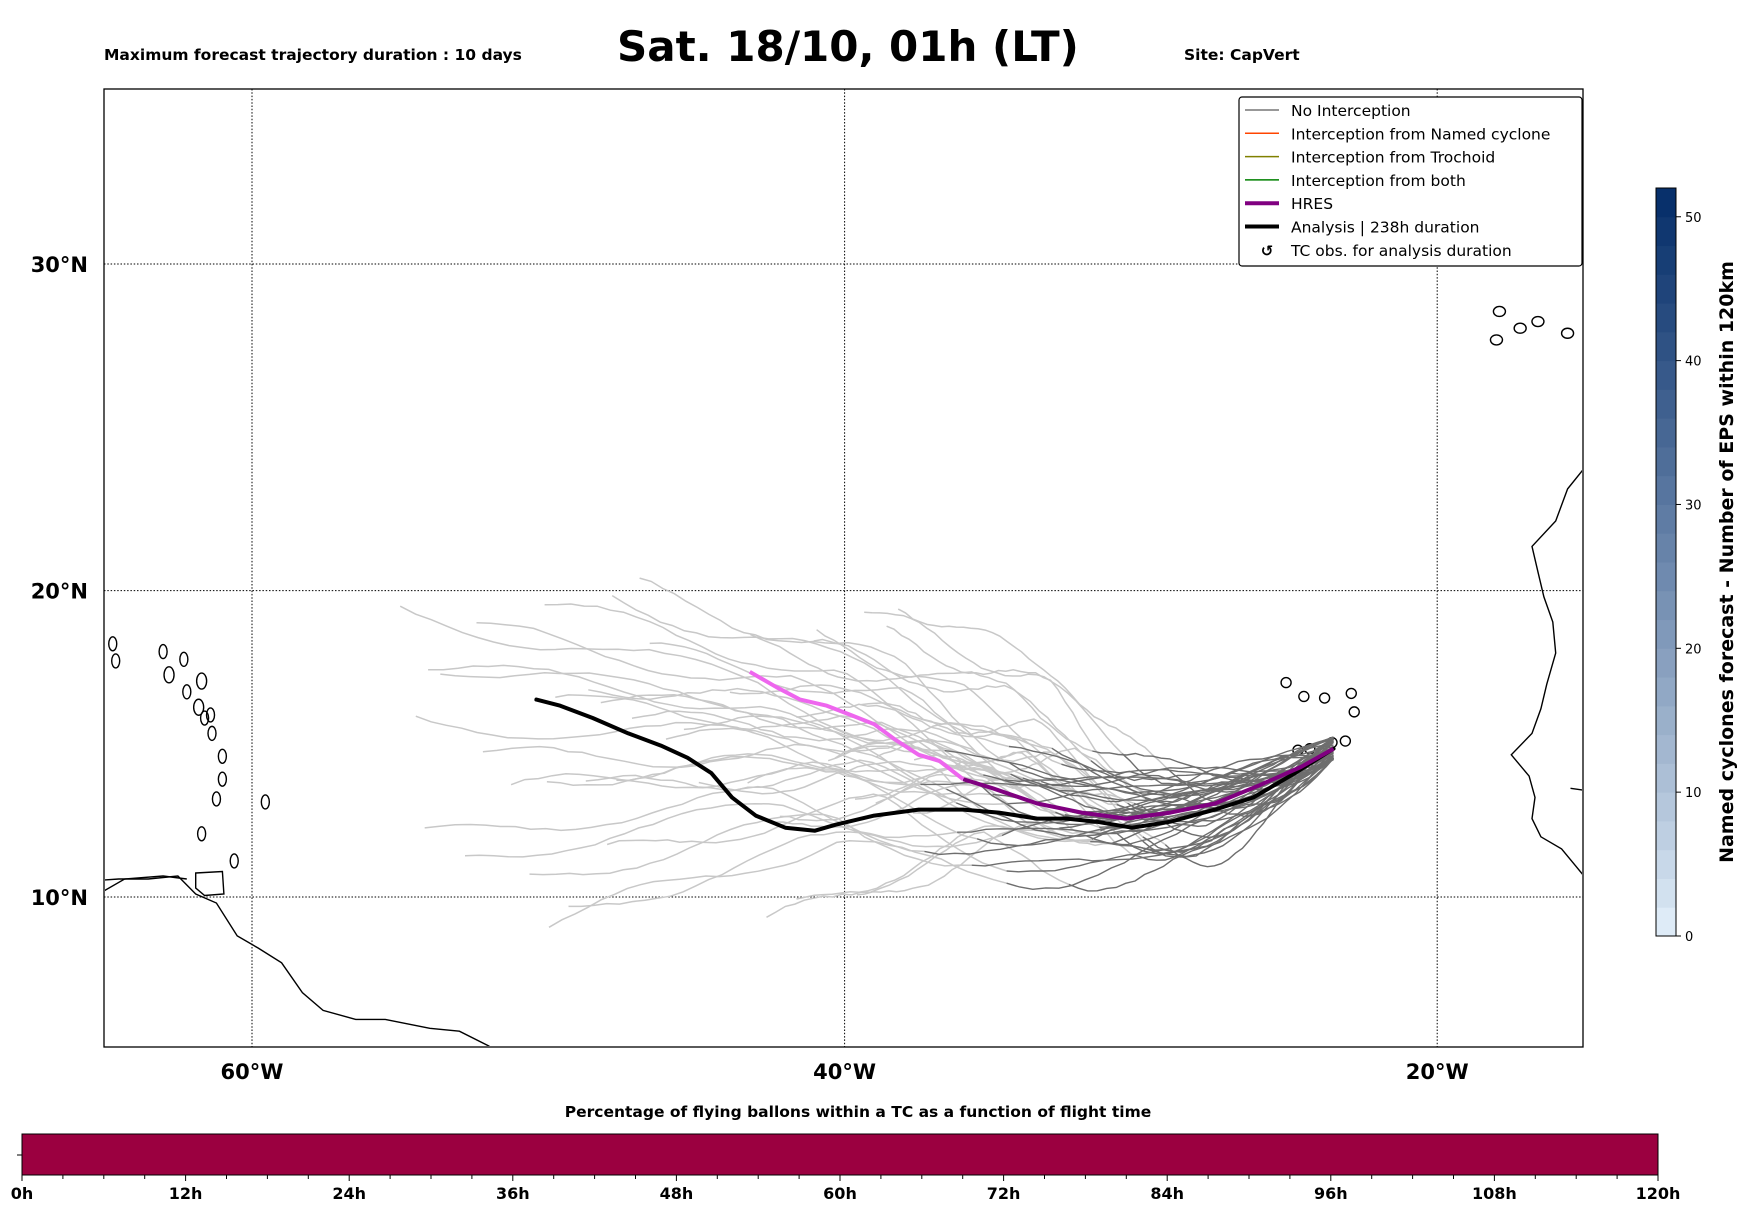 The width and height of the screenshot is (1748, 1213). Describe the element at coordinates (840, 1154) in the screenshot. I see `time-bar-fill` at that location.